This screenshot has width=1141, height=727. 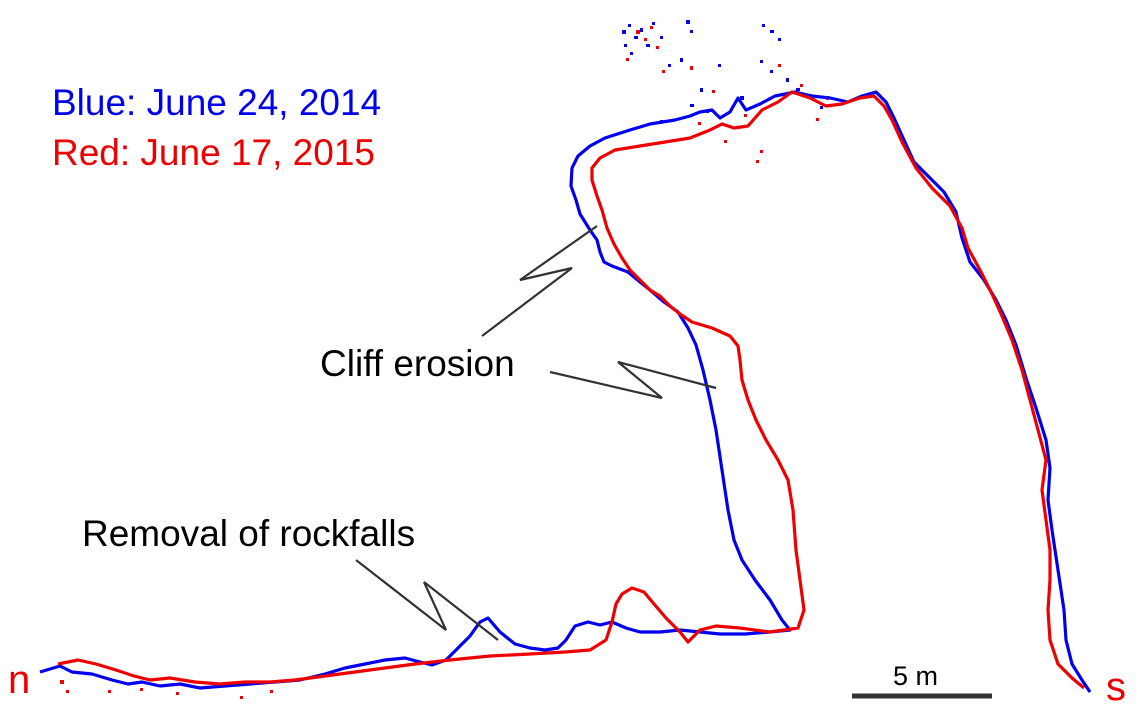 What do you see at coordinates (213, 152) in the screenshot?
I see `legend-2015: Red: June 17, 2015` at bounding box center [213, 152].